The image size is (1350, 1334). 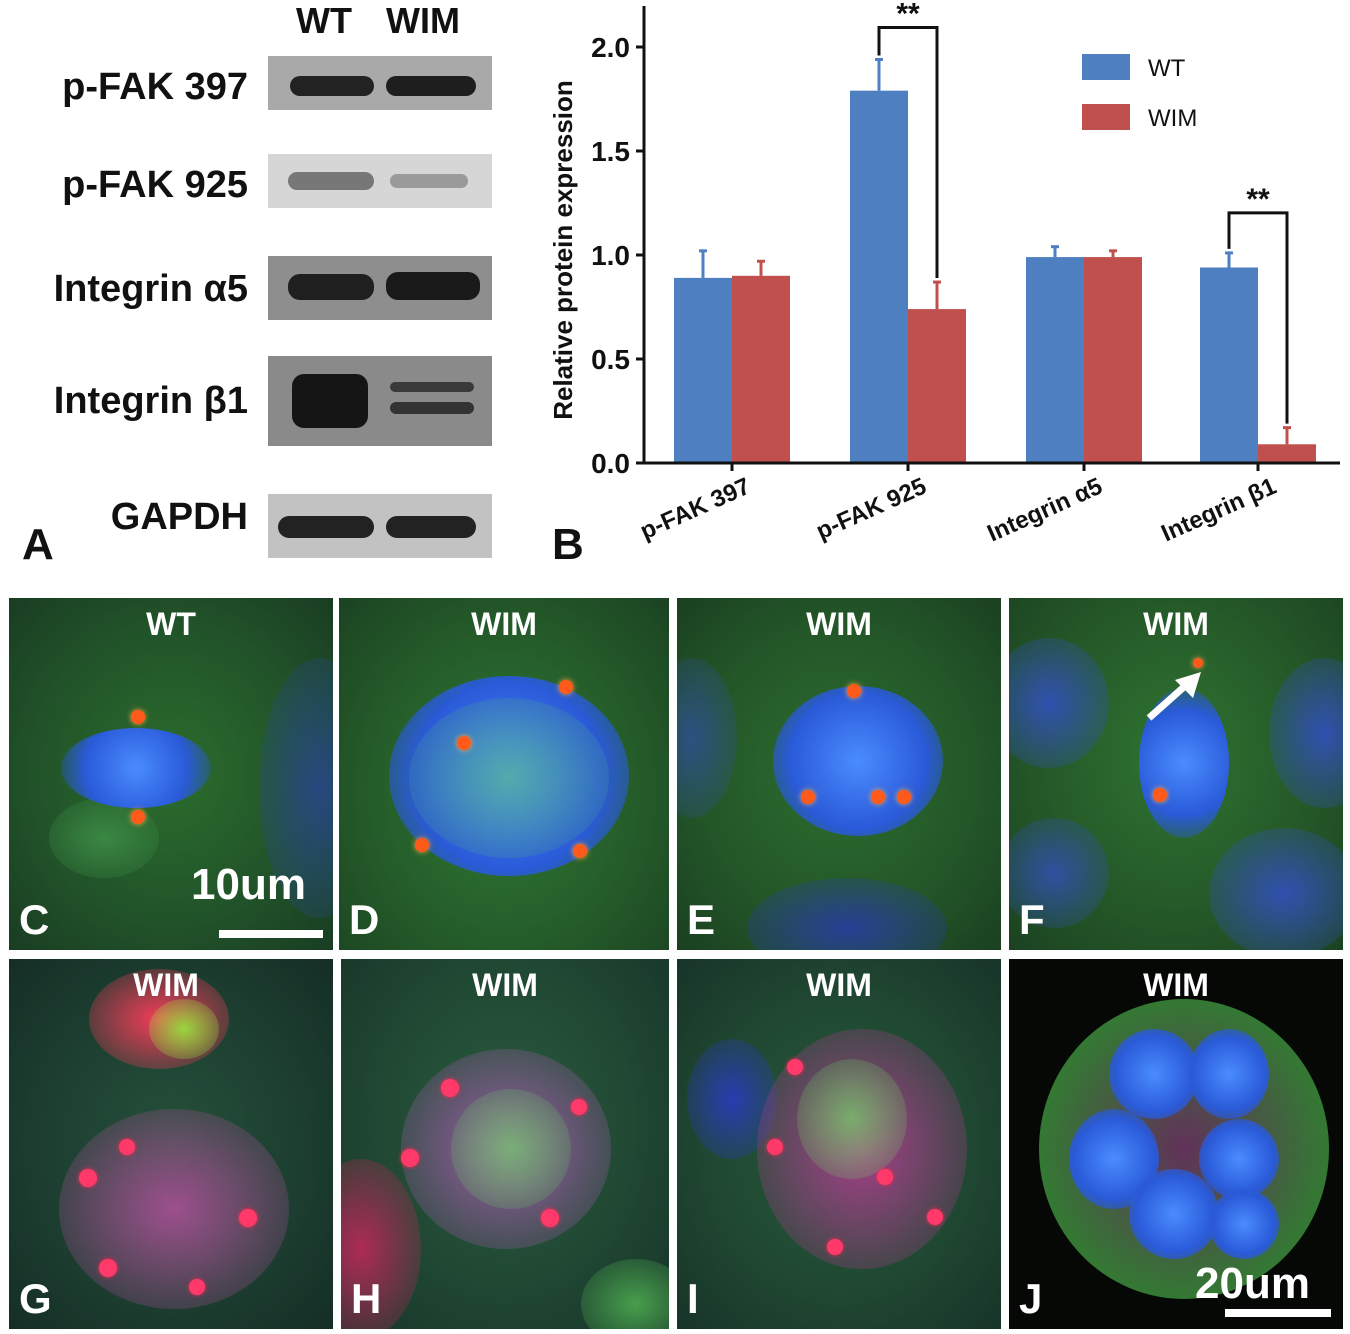 What do you see at coordinates (701, 919) in the screenshot?
I see `panel-letter: E` at bounding box center [701, 919].